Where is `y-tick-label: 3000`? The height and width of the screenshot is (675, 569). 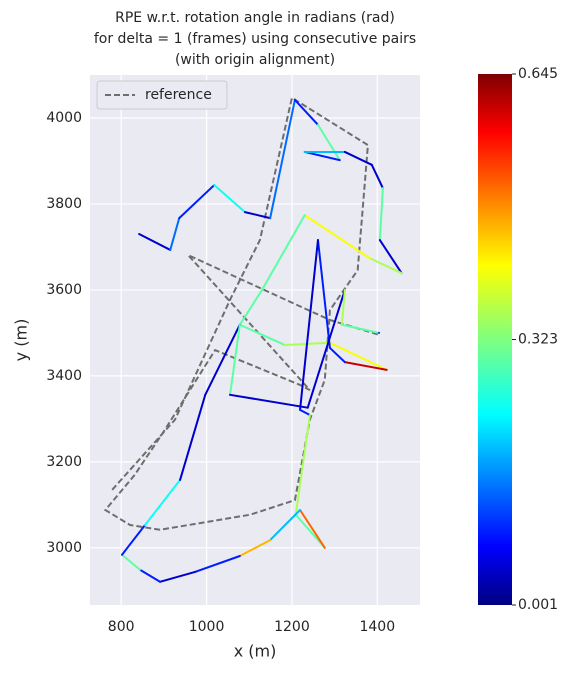
y-tick-label: 3000 is located at coordinates (64, 548).